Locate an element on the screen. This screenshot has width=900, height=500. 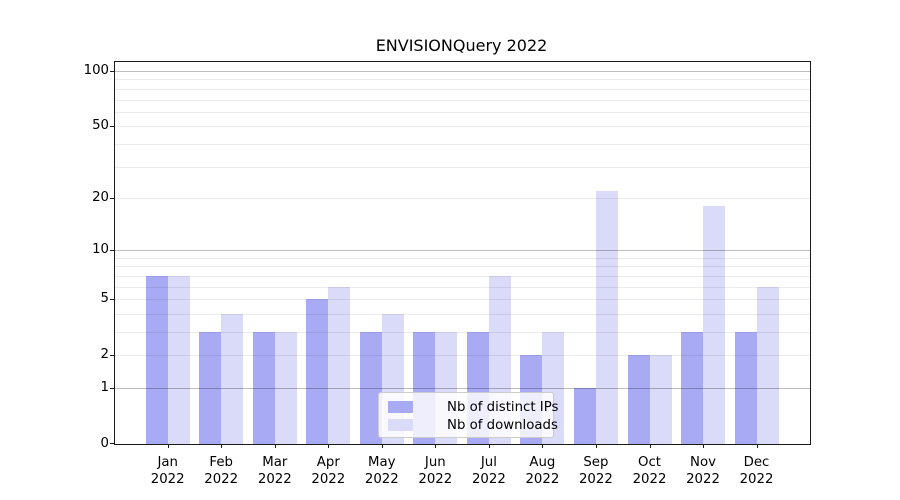
y-tick-label: 50 is located at coordinates (100, 126).